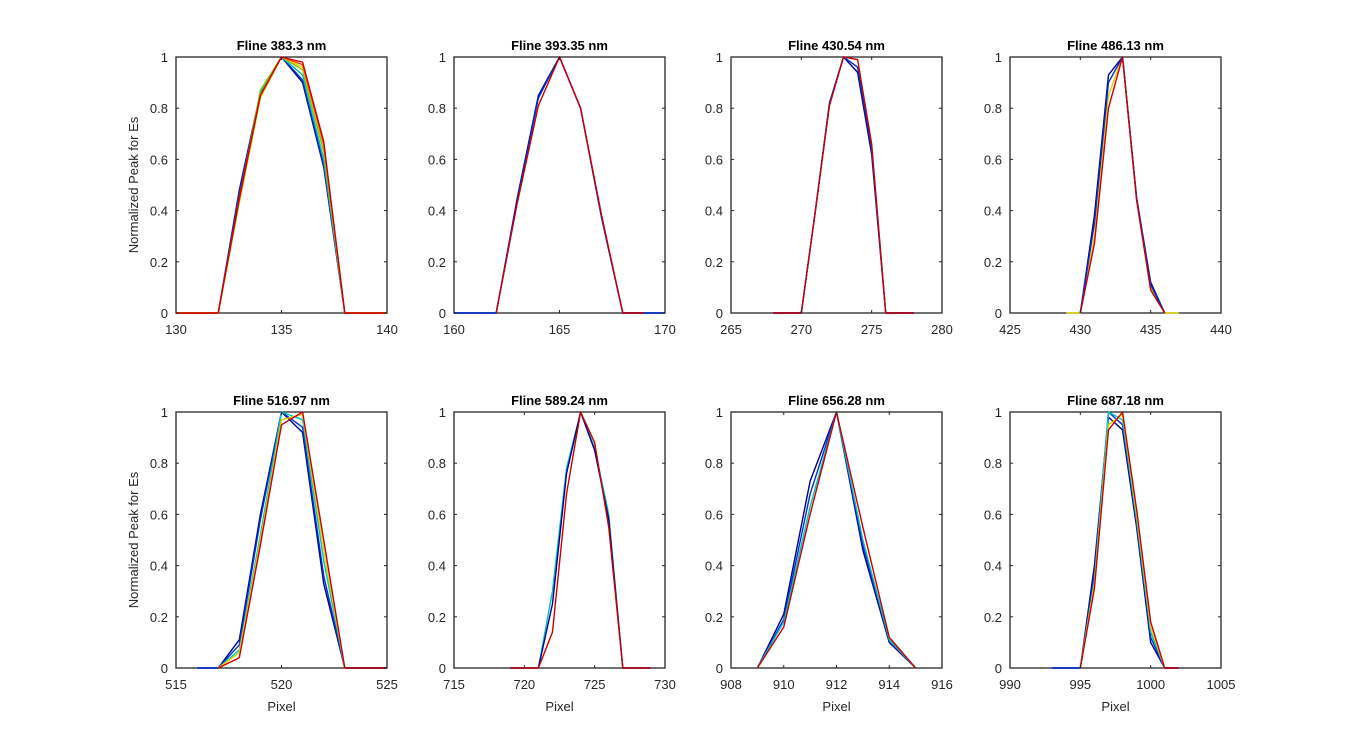  I want to click on x-tick-label: 515, so click(176, 684).